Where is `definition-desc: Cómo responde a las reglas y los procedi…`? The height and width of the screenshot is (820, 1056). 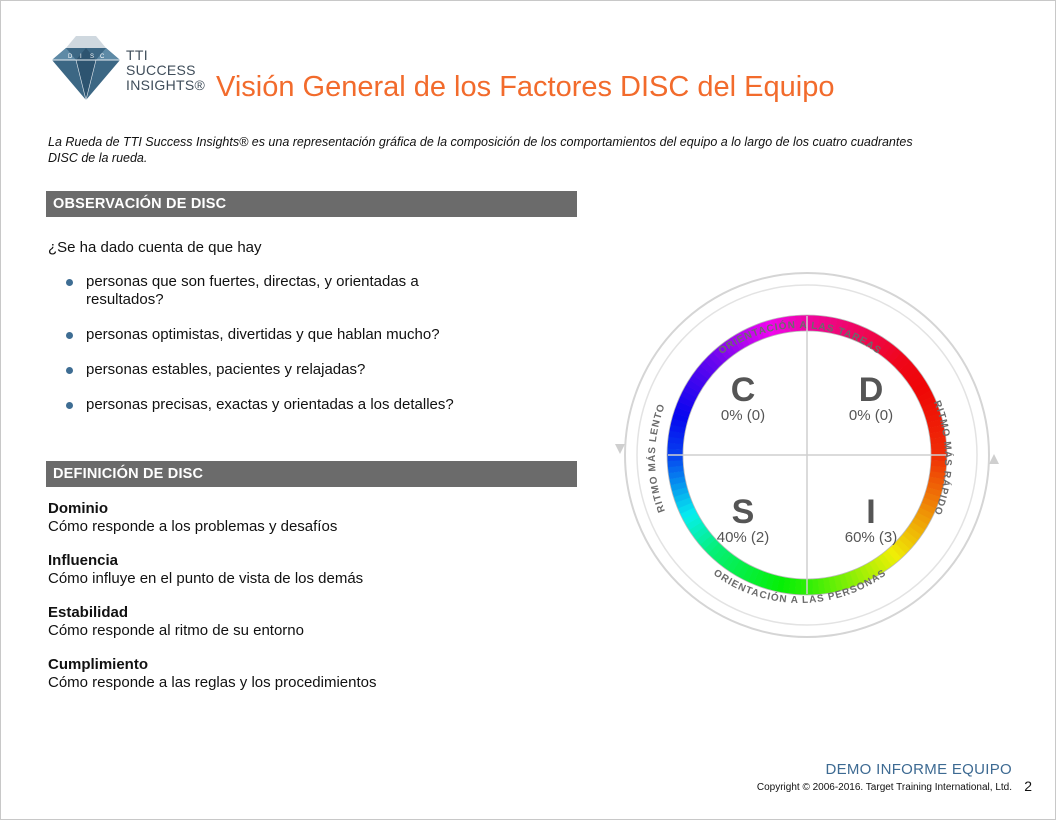
definition-desc: Cómo responde a las reglas y los procedi… is located at coordinates (212, 682).